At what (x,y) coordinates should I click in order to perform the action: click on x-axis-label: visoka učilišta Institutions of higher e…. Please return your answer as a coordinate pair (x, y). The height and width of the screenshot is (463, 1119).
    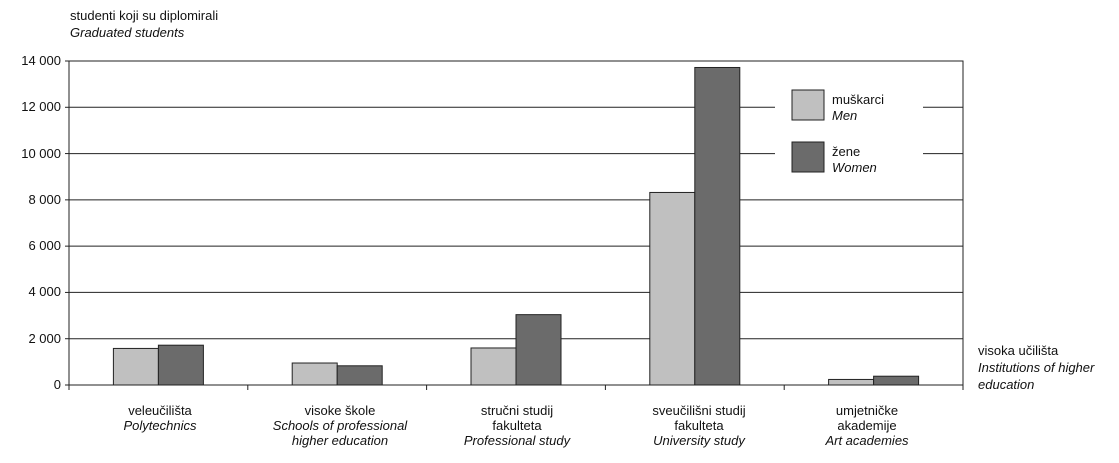
    Looking at the image, I should click on (1048, 367).